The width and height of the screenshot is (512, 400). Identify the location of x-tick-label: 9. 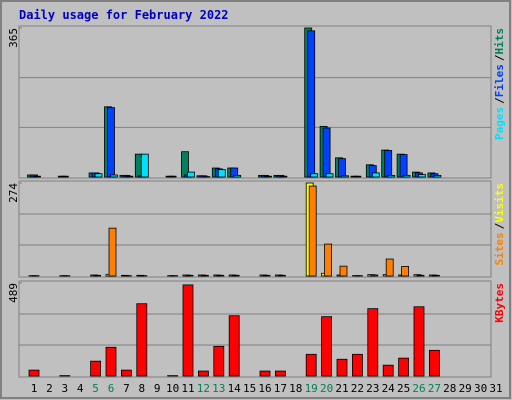
(157, 388).